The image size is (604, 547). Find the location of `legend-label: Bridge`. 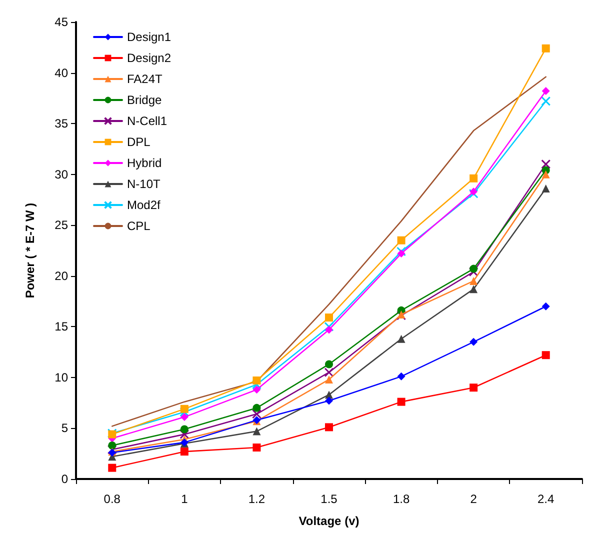

legend-label: Bridge is located at coordinates (144, 100).